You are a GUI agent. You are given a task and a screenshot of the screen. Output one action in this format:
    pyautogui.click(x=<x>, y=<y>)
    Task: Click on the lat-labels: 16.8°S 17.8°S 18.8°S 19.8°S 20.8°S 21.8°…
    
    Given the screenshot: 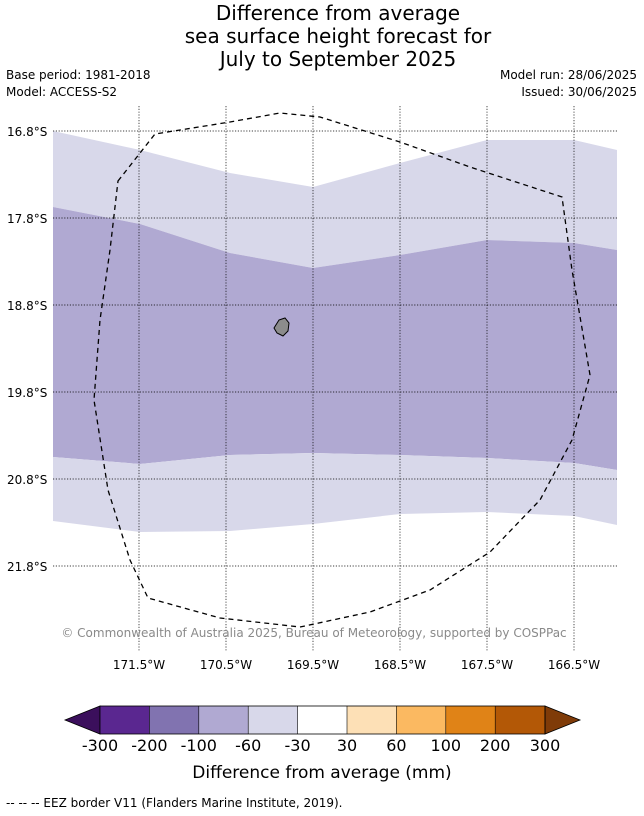 What is the action you would take?
    pyautogui.click(x=27, y=349)
    